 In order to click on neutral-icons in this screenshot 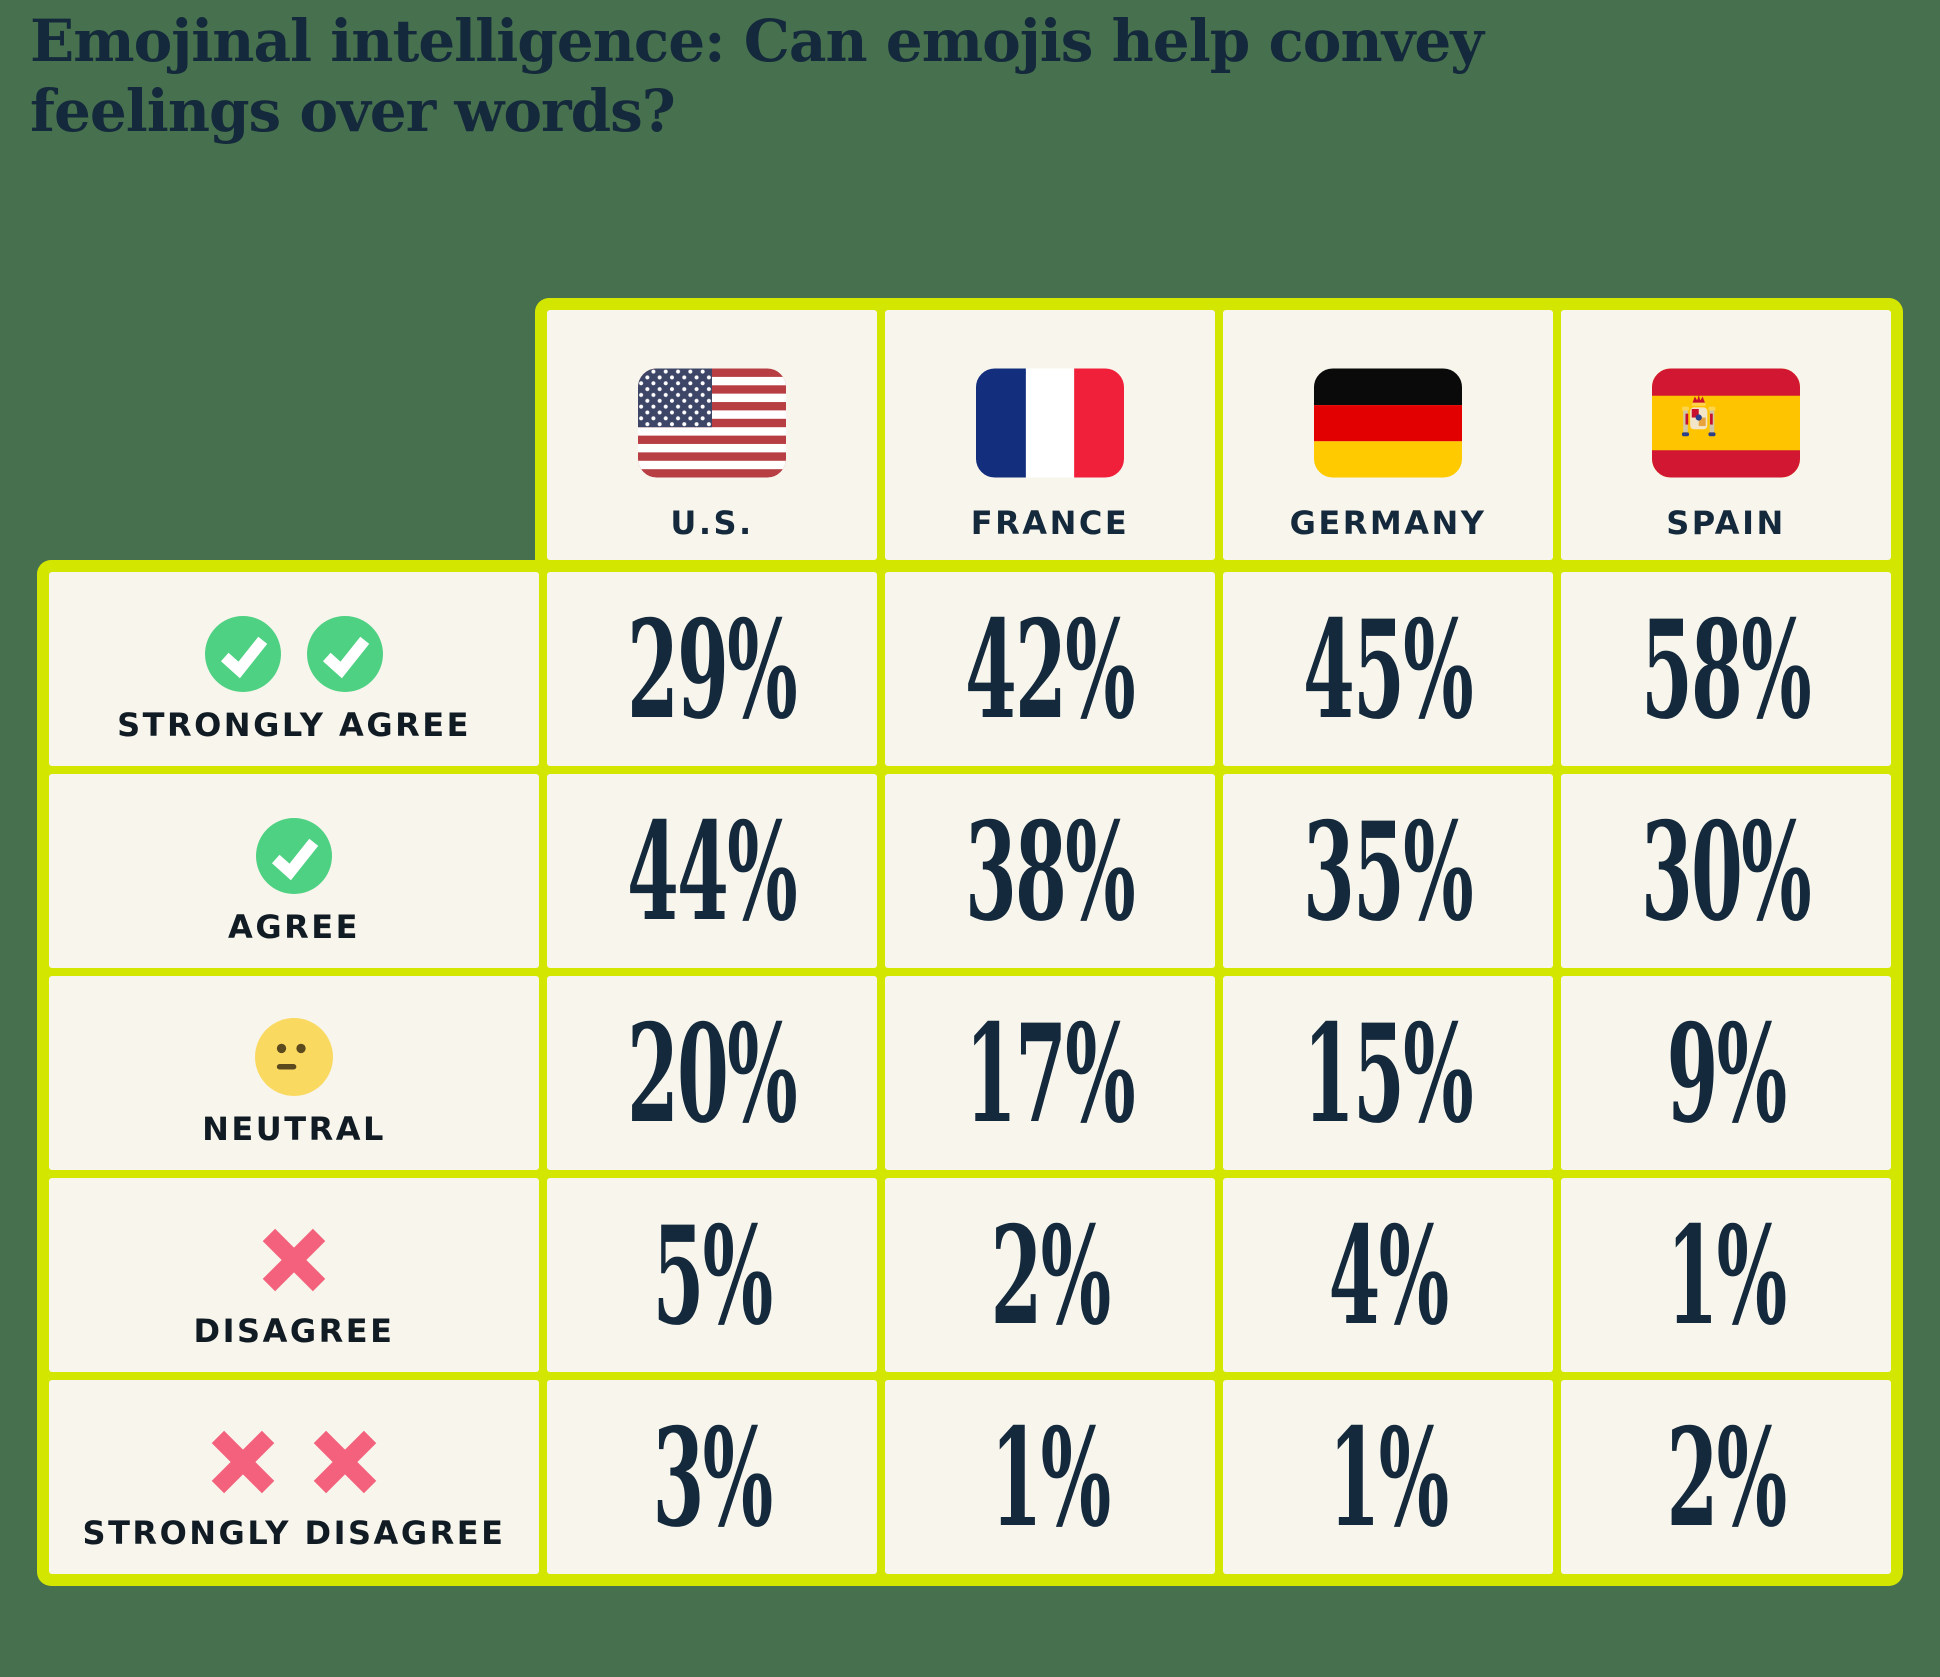, I will do `click(294, 1057)`.